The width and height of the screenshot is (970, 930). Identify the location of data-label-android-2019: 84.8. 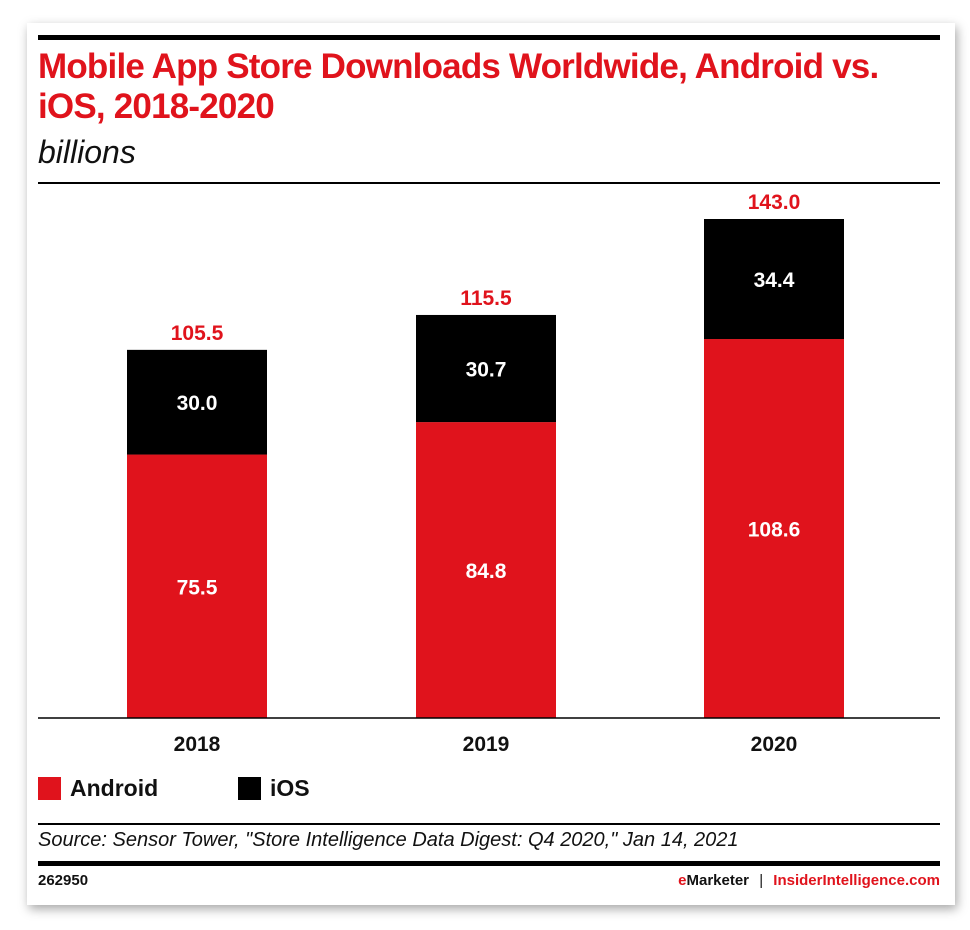
(486, 571).